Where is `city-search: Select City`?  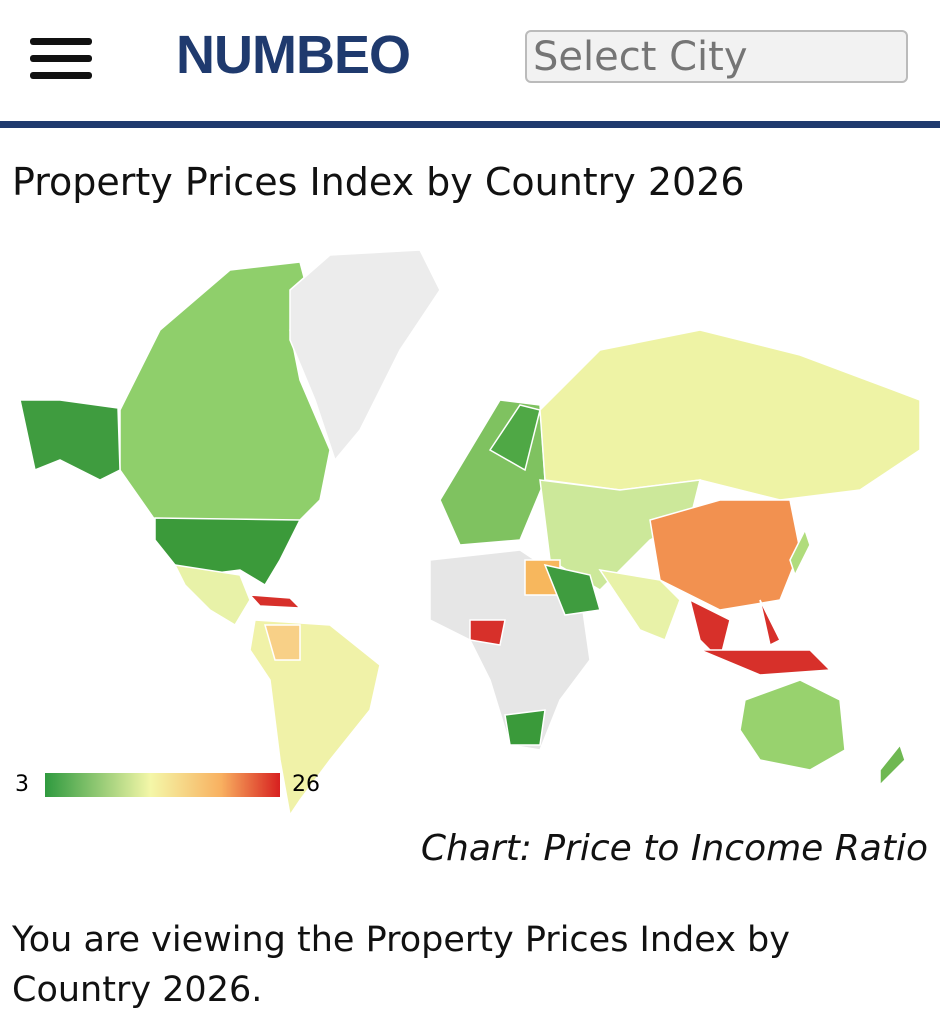 city-search: Select City is located at coordinates (716, 56).